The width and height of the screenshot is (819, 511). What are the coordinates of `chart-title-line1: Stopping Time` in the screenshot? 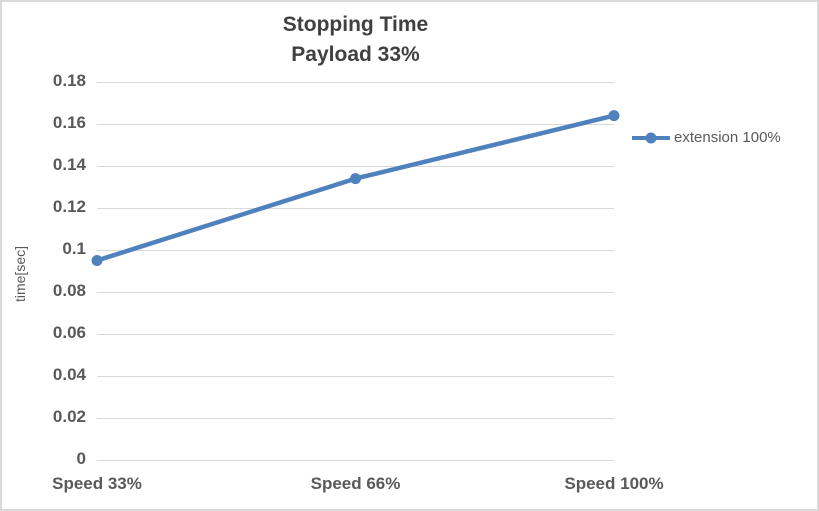 It's located at (355, 24).